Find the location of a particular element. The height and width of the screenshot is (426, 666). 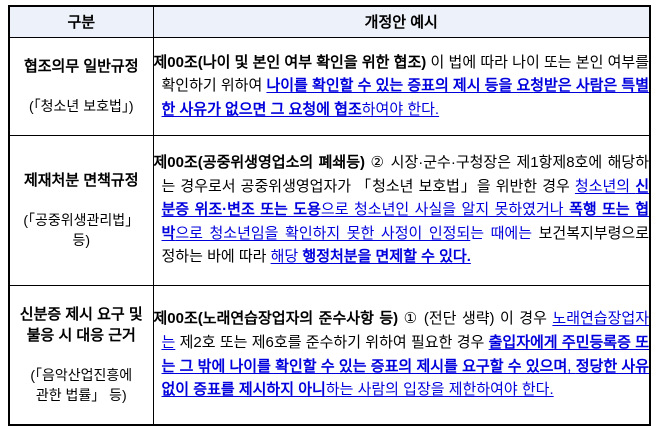

category-title: 협조의무 일반규정 is located at coordinates (81, 66).